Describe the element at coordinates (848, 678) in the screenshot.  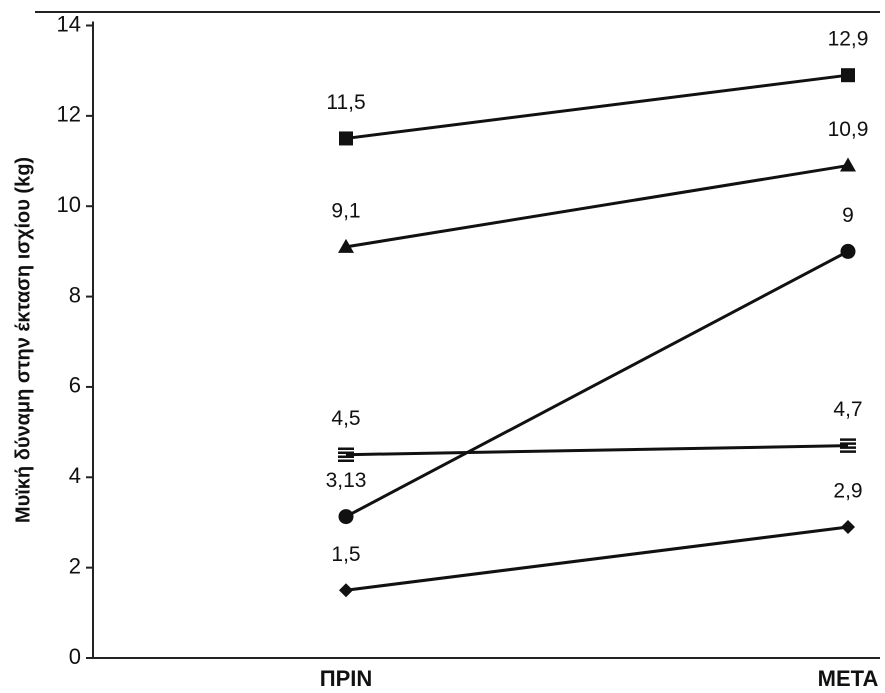
I see `x-tick-label: ΜΕΤΑ` at that location.